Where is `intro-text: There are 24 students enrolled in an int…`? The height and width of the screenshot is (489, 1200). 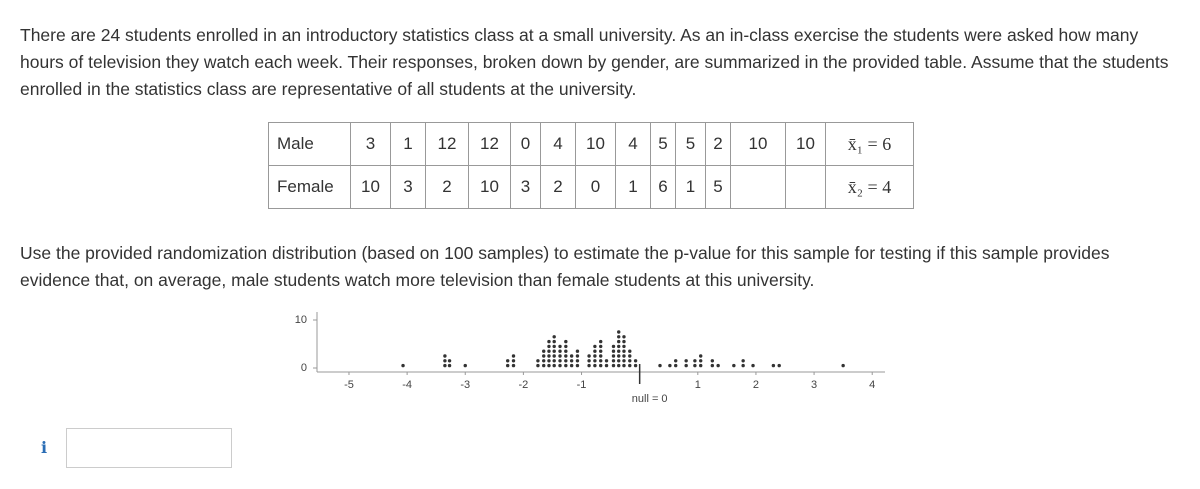
intro-text: There are 24 students enrolled in an int… is located at coordinates (594, 62).